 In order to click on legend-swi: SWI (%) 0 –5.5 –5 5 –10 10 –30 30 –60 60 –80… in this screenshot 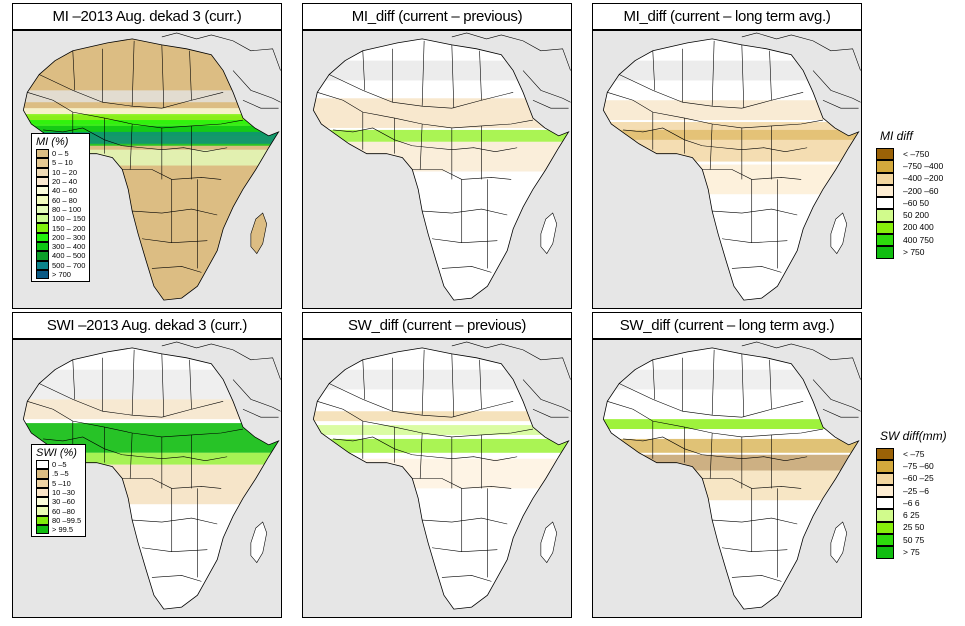, I will do `click(59, 491)`.